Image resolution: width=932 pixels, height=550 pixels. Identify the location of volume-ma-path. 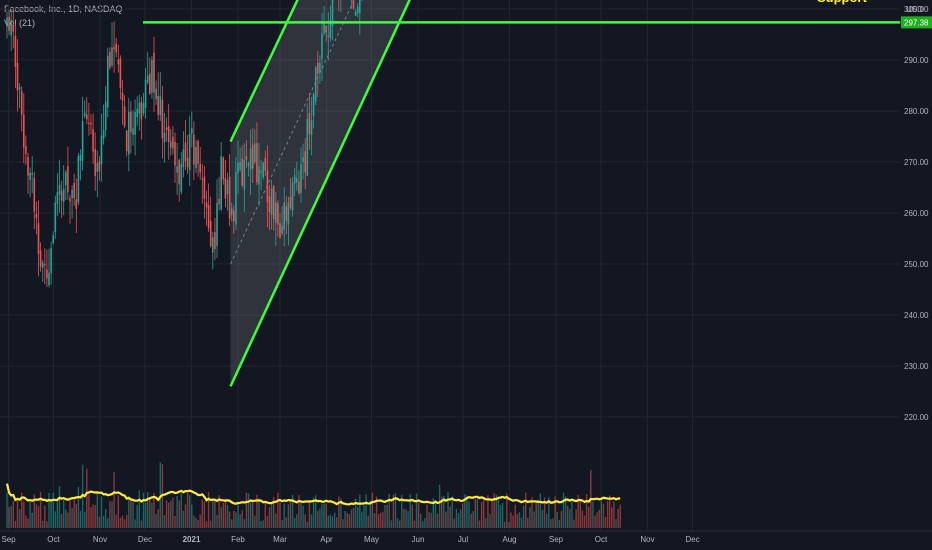
(313, 494).